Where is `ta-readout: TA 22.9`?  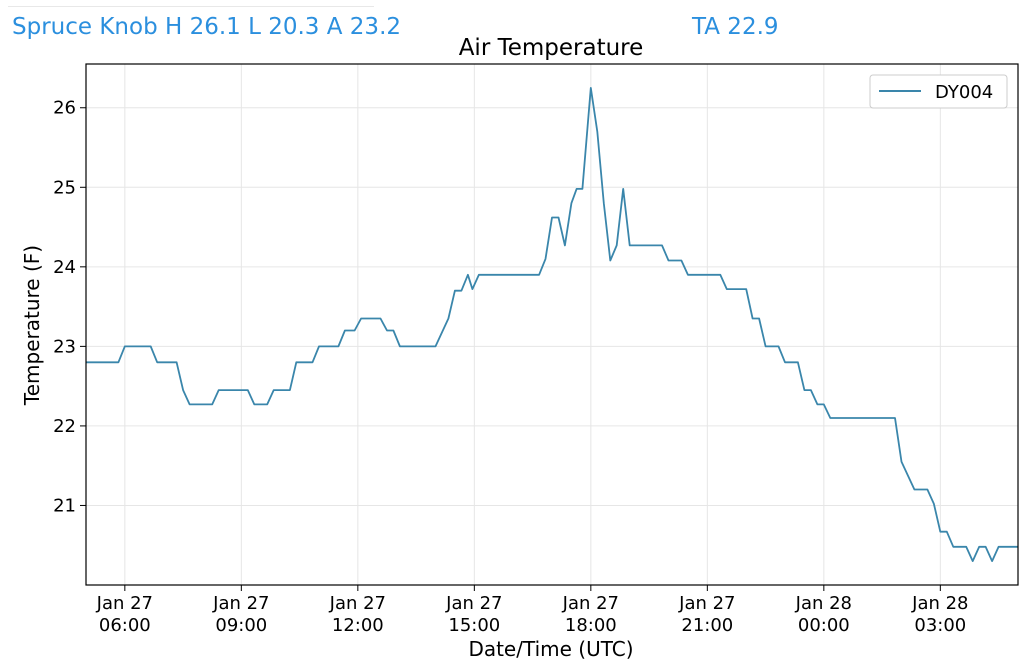 ta-readout: TA 22.9 is located at coordinates (735, 27).